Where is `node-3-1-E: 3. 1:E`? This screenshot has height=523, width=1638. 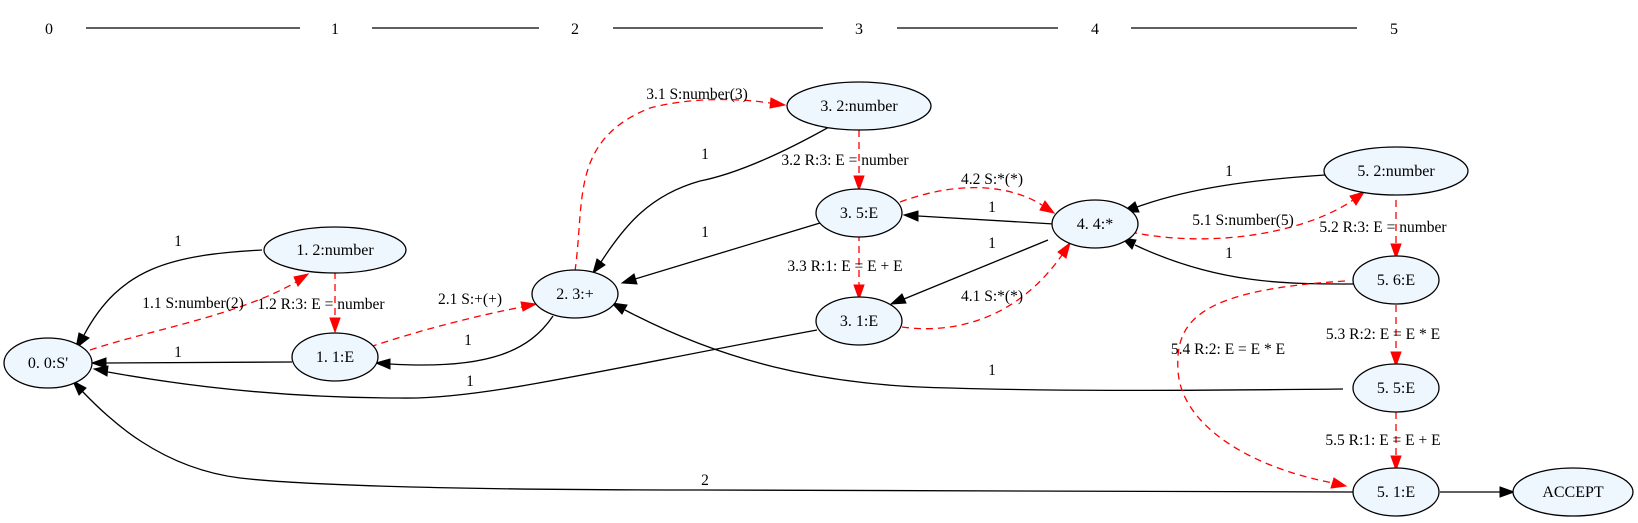 node-3-1-E: 3. 1:E is located at coordinates (859, 321).